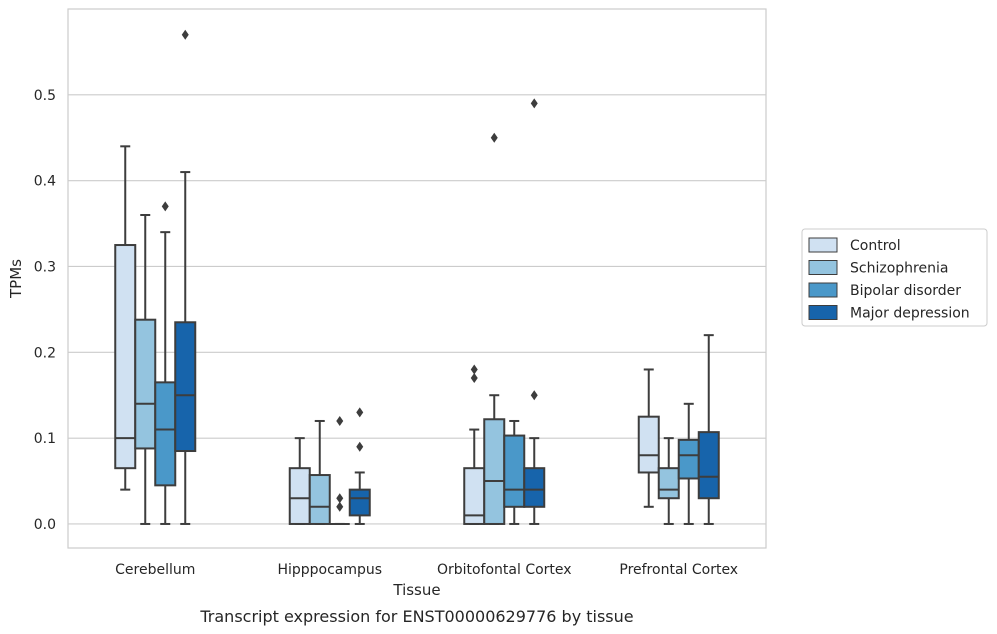 This screenshot has height=634, width=997. What do you see at coordinates (155, 570) in the screenshot?
I see `x-tick-label: Cerebellum` at bounding box center [155, 570].